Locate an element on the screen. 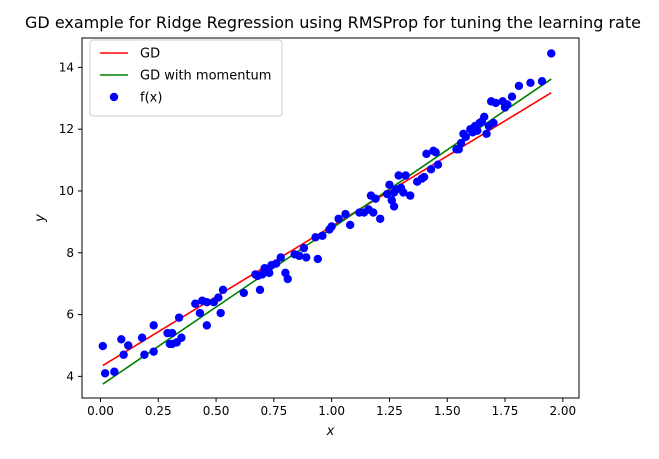 Image resolution: width=659 pixels, height=459 pixels. y-tick-label: 4 is located at coordinates (70, 376).